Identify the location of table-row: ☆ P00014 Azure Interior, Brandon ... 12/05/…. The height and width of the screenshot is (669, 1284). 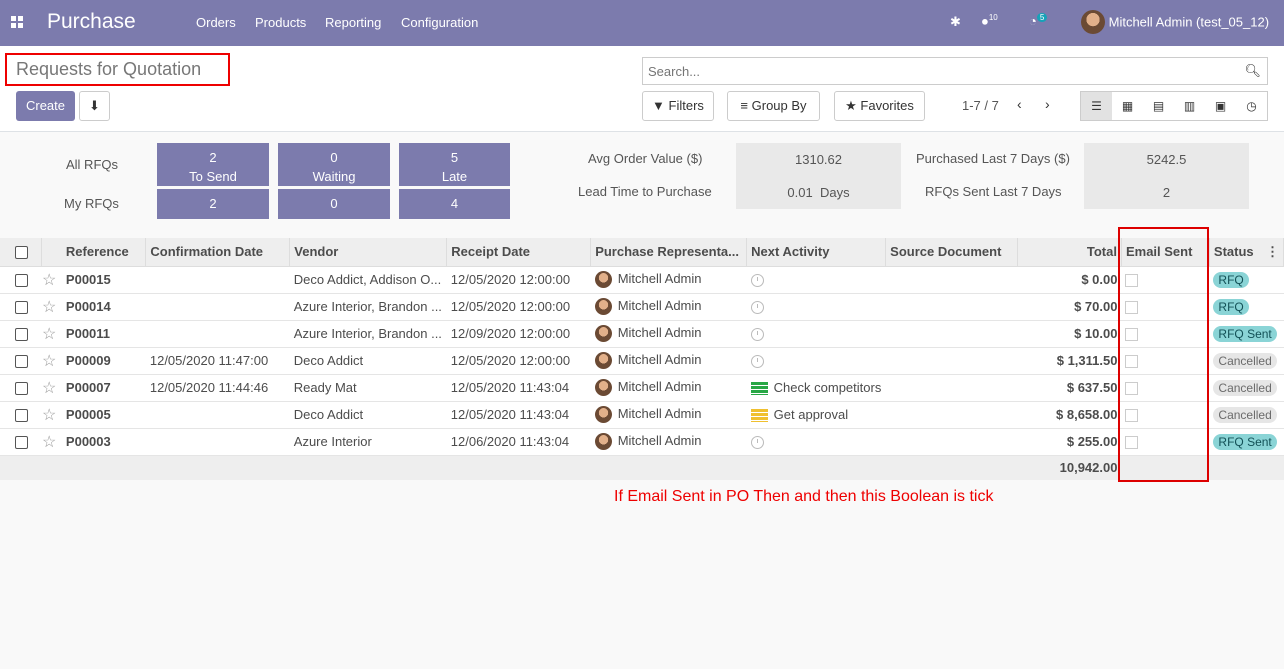
(642, 307).